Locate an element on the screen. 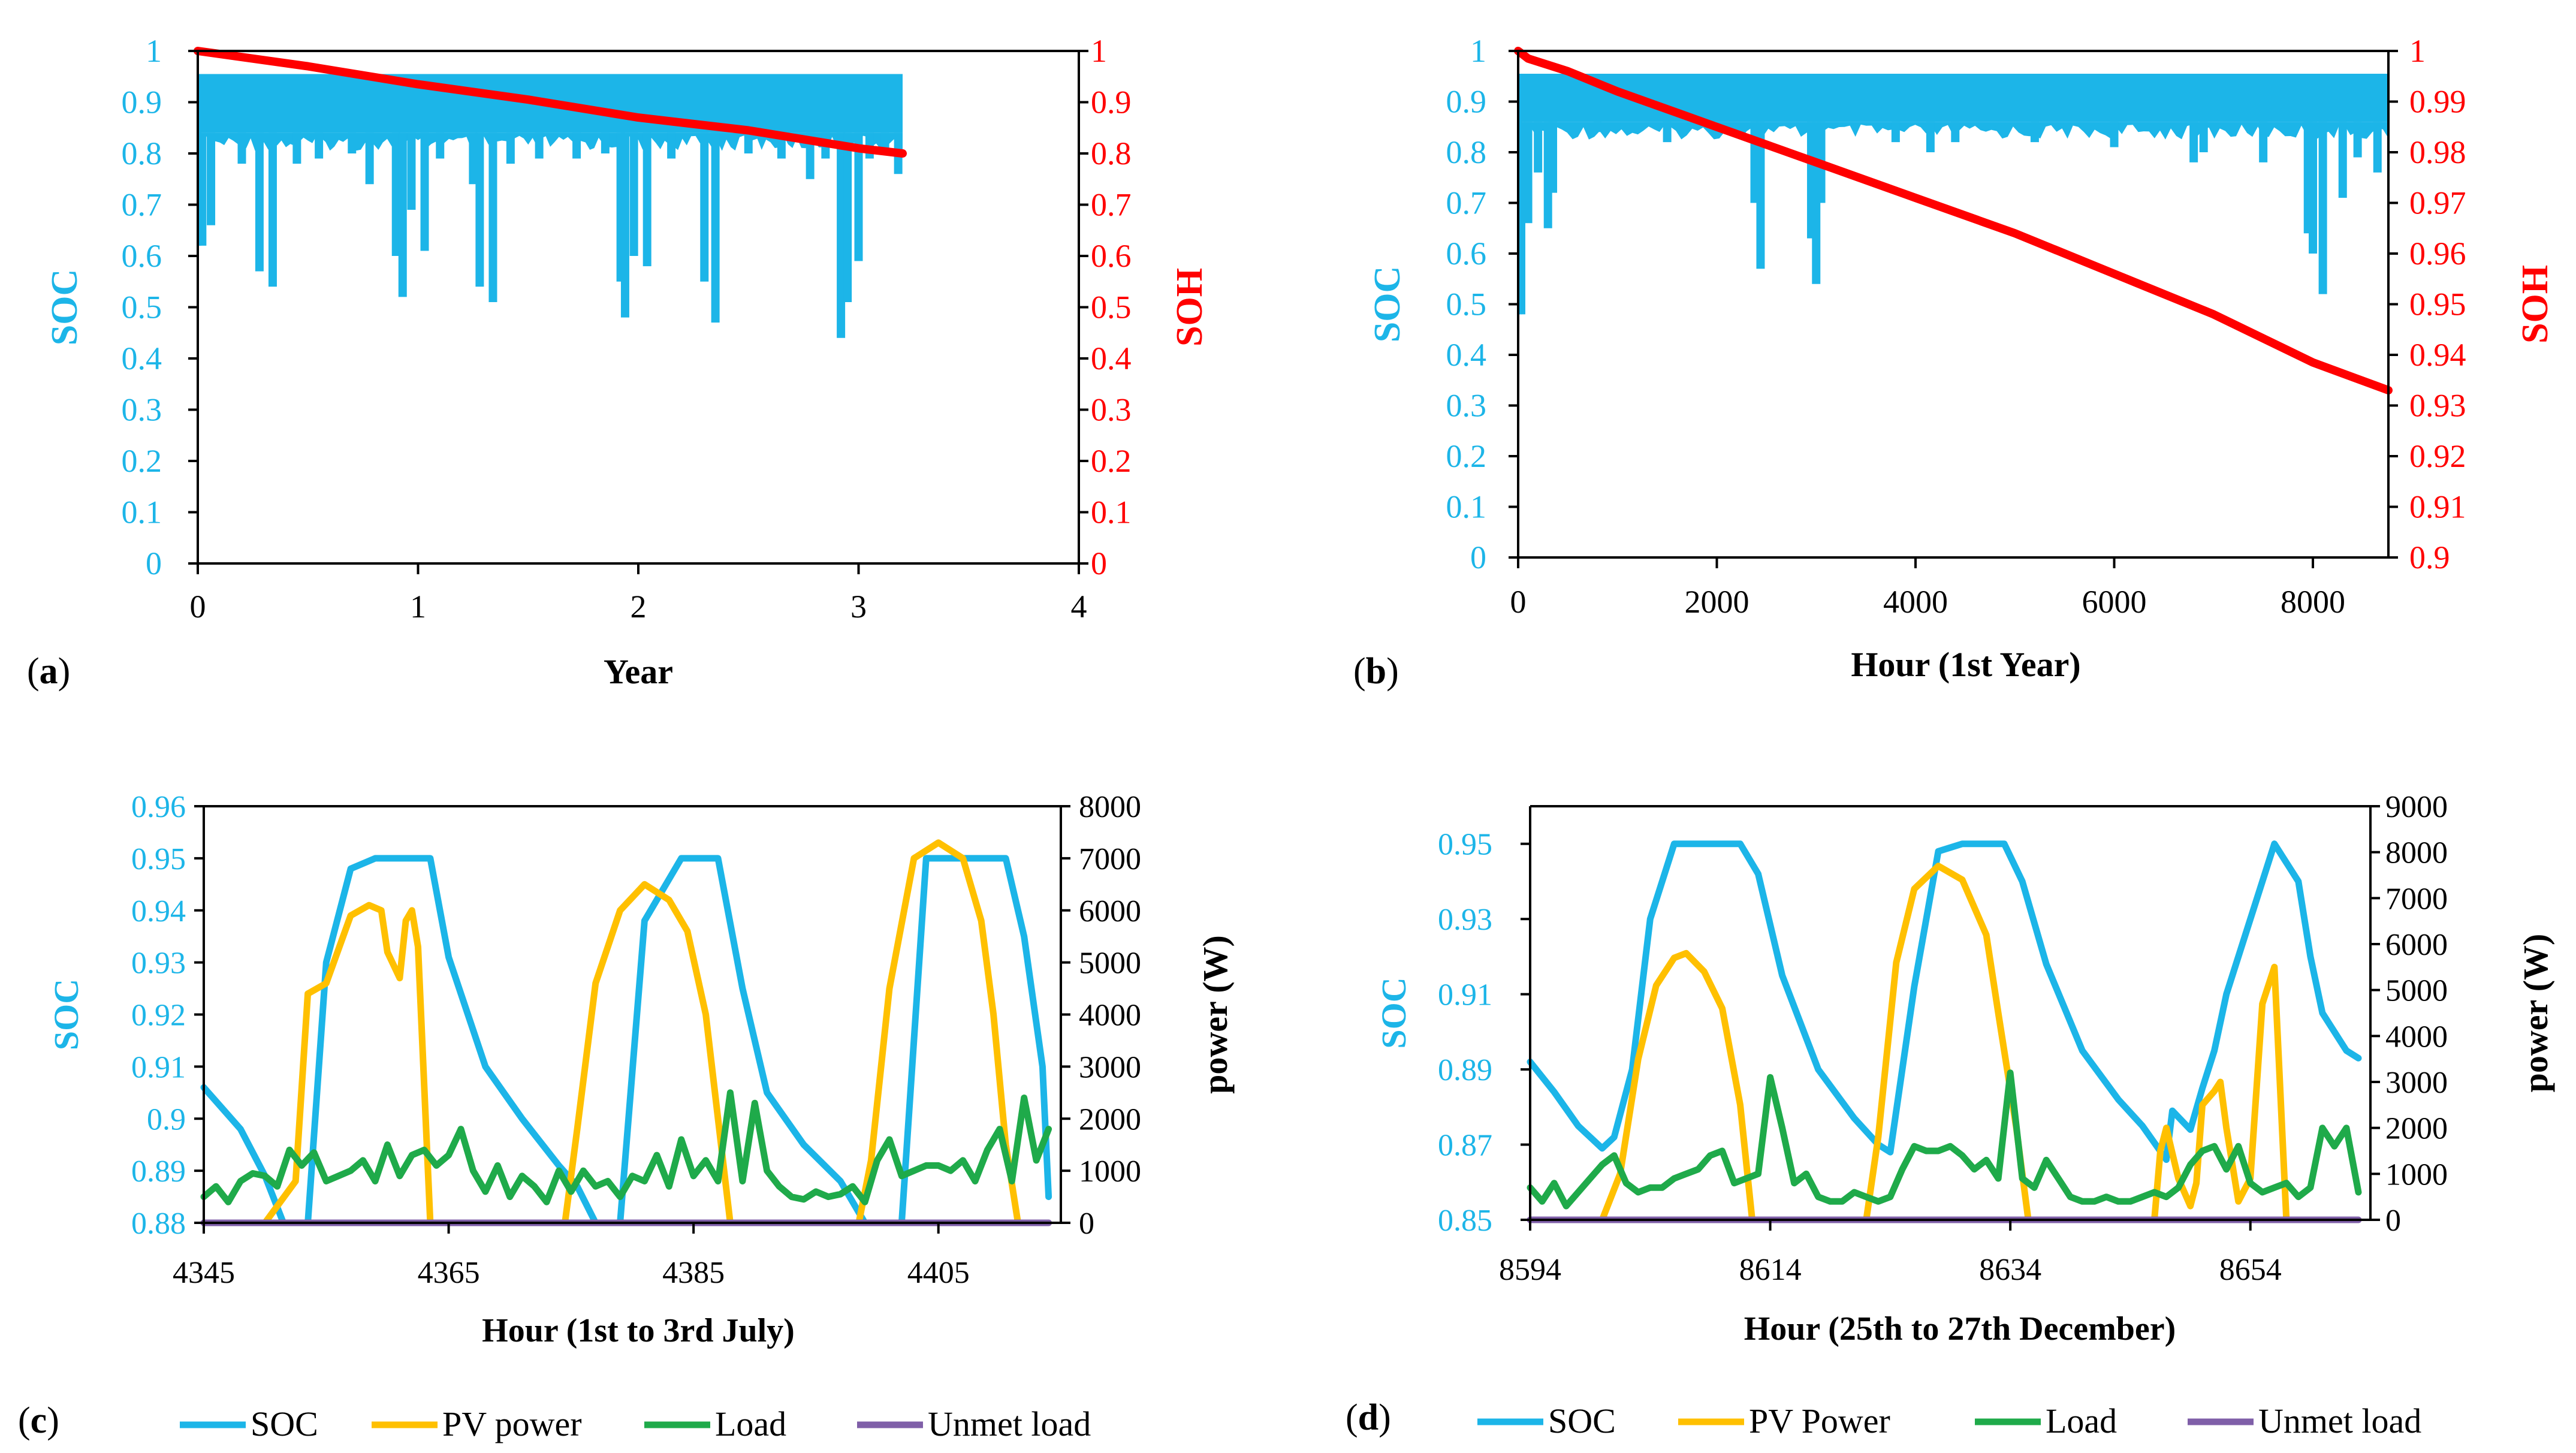  x-tick-label: 8000 is located at coordinates (2313, 602).